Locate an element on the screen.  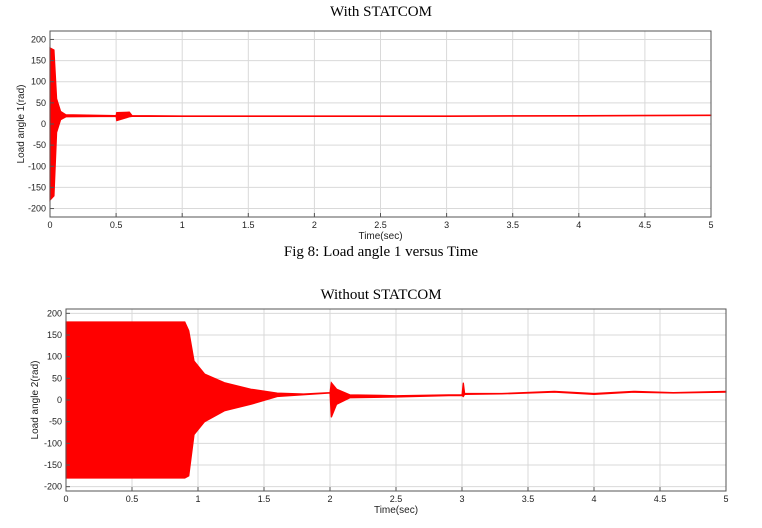
y-axis-label: Load angle 1(rad) is located at coordinates (21, 124).